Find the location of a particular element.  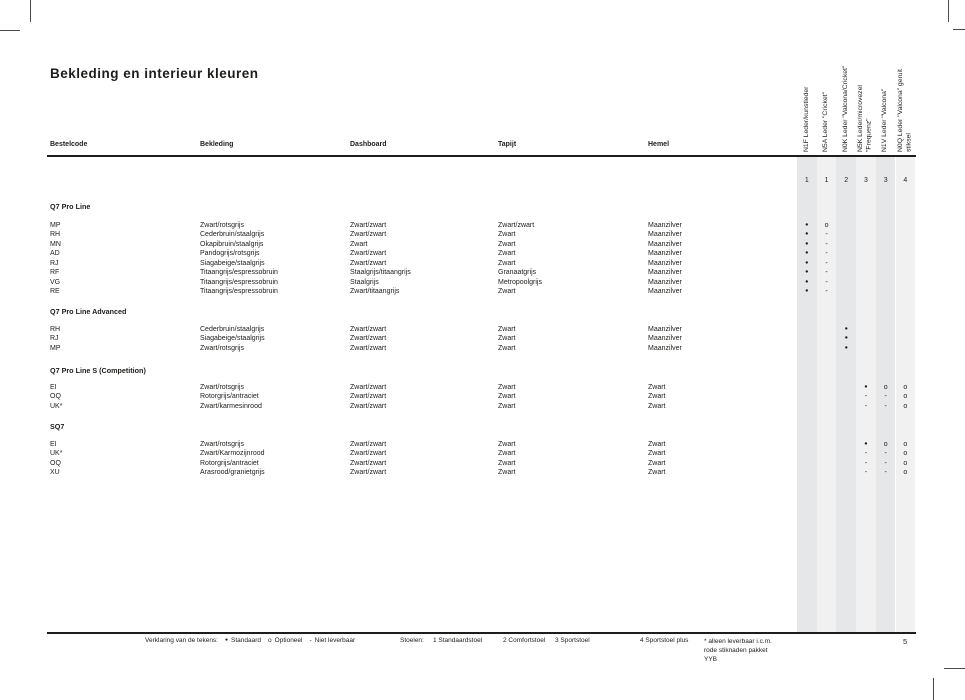

seat-1-standaardstoel: 1 Standaardstoel is located at coordinates (458, 640).